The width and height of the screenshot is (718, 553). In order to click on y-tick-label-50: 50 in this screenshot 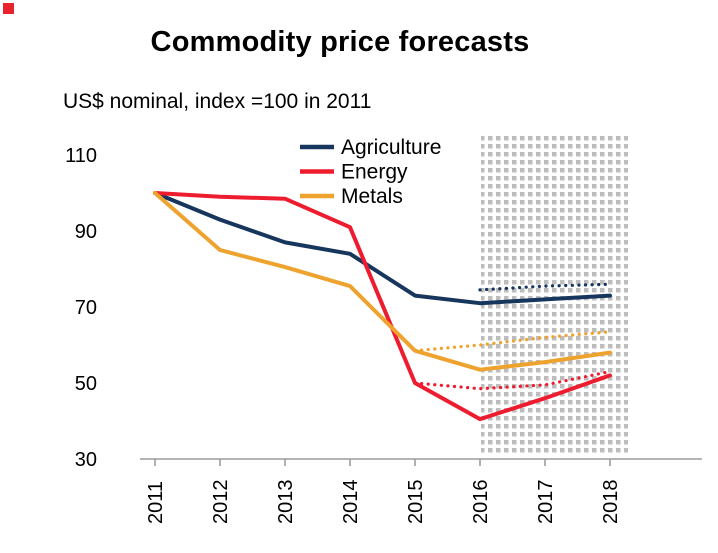, I will do `click(86, 384)`.